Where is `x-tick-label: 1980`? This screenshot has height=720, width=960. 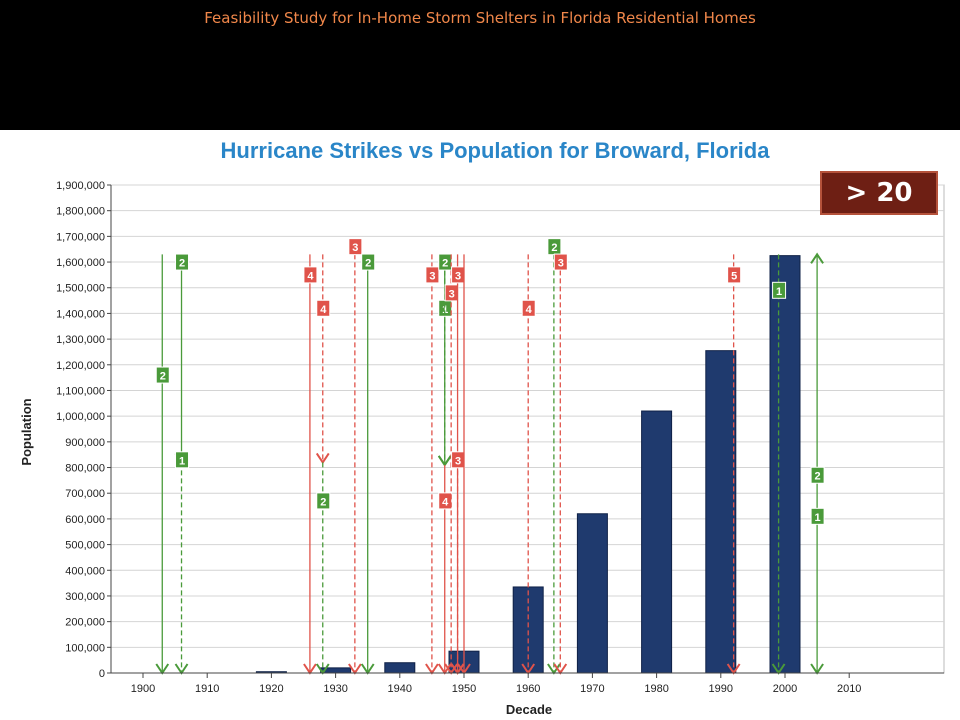 x-tick-label: 1980 is located at coordinates (656, 689).